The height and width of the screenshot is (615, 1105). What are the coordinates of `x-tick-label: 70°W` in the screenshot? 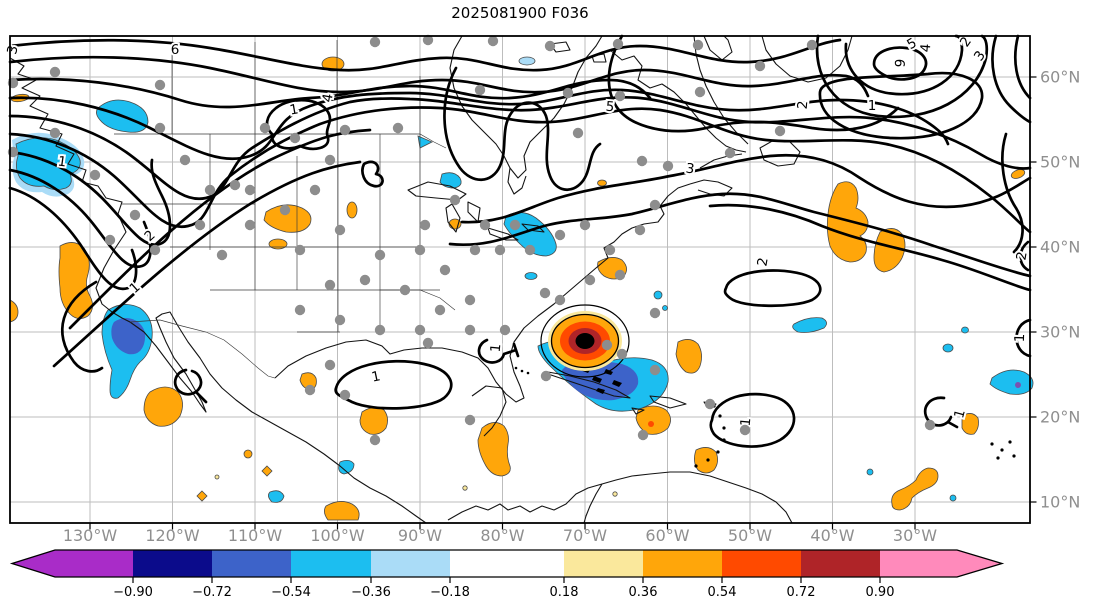 It's located at (585, 535).